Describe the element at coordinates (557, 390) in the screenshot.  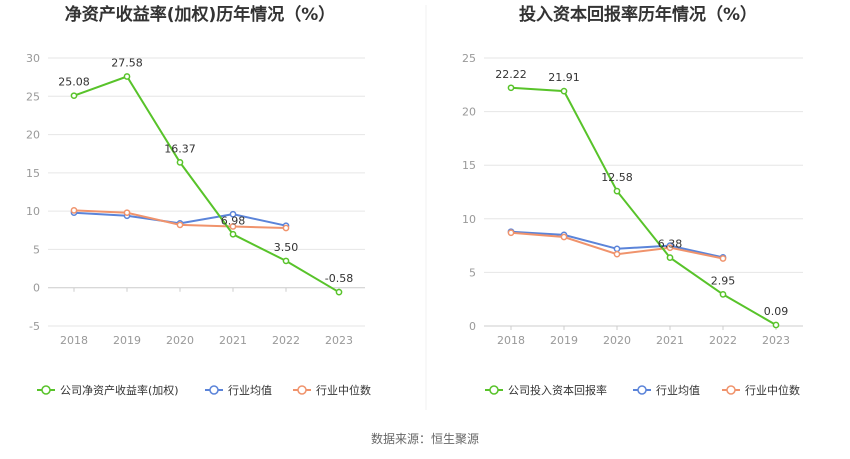
I see `legend-label: 公司投入资本回报率` at that location.